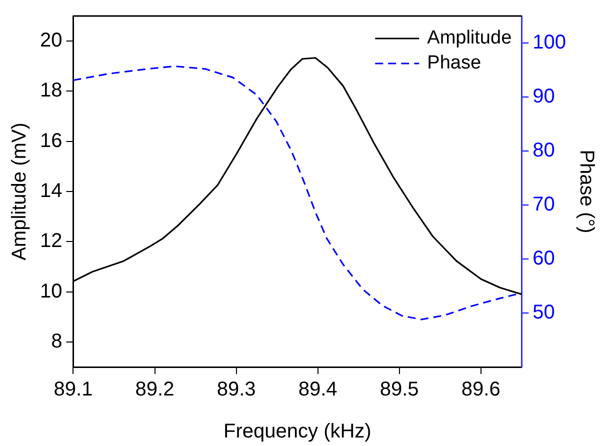  What do you see at coordinates (51, 241) in the screenshot?
I see `y-tick-label: 12` at bounding box center [51, 241].